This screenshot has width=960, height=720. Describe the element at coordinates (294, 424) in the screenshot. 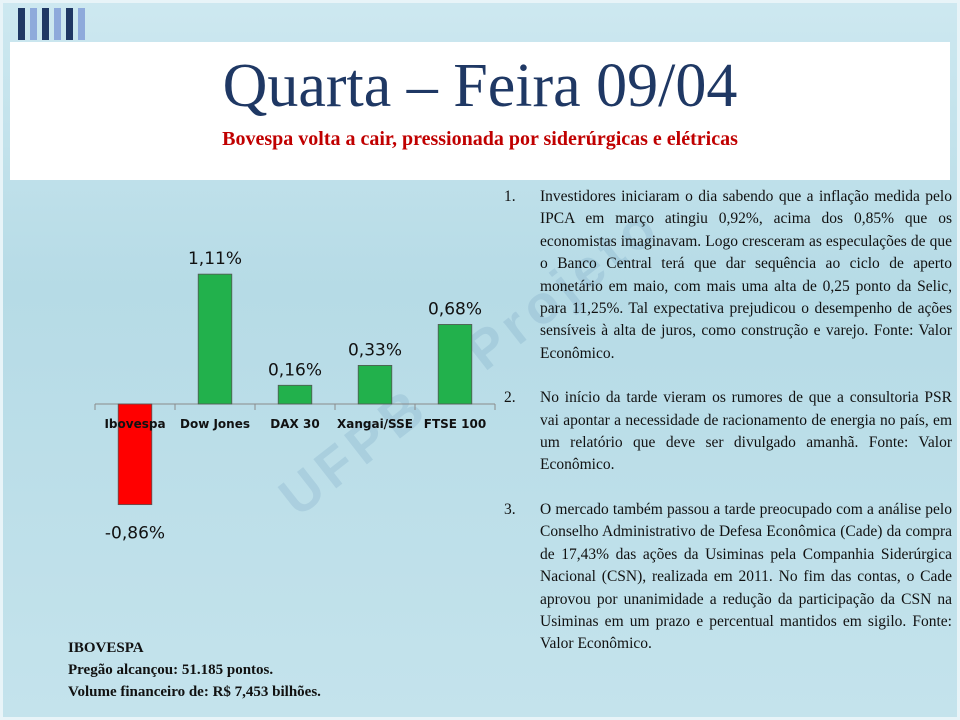

I see `x-tick-label: DAX 30` at that location.